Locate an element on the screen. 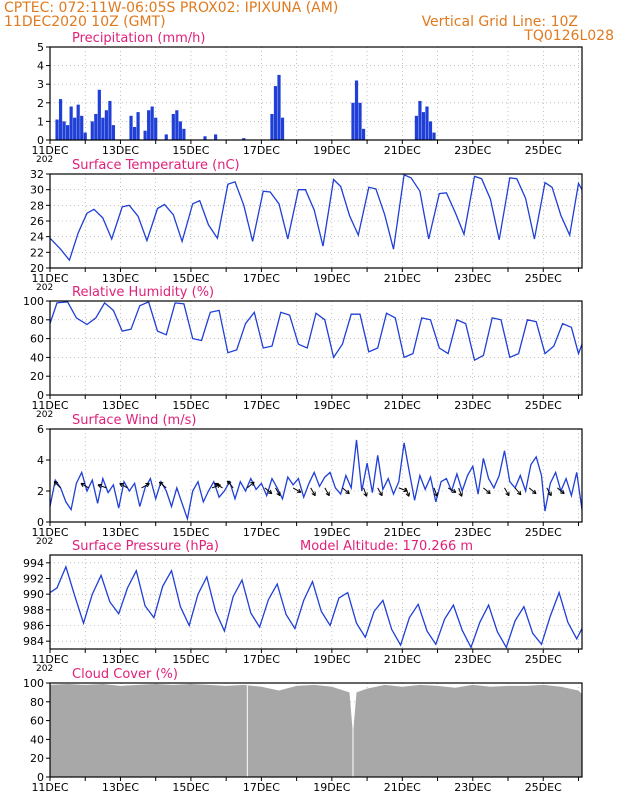  rh-title: Relative Humidity (%) is located at coordinates (143, 292).